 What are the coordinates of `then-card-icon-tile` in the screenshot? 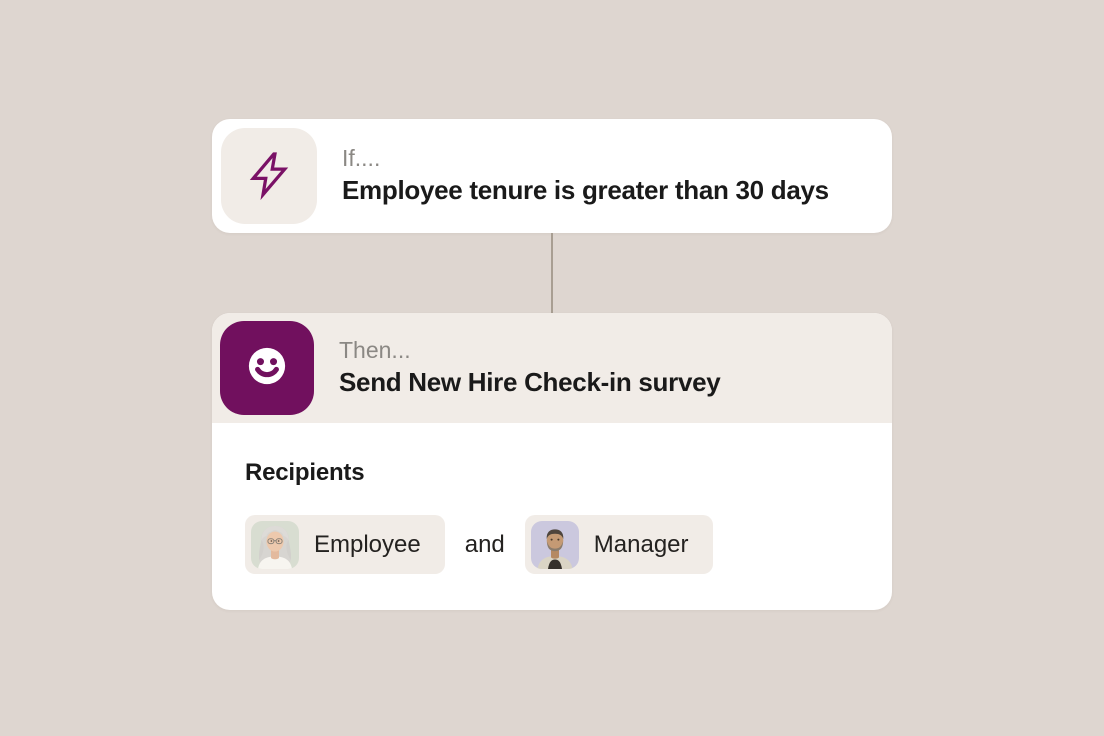 It's located at (267, 368).